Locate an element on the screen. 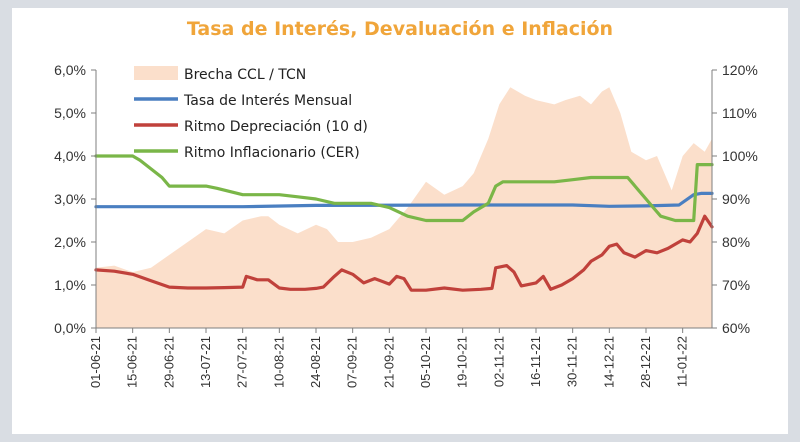 This screenshot has height=442, width=800. y-right-tick-label: 60% is located at coordinates (736, 328).